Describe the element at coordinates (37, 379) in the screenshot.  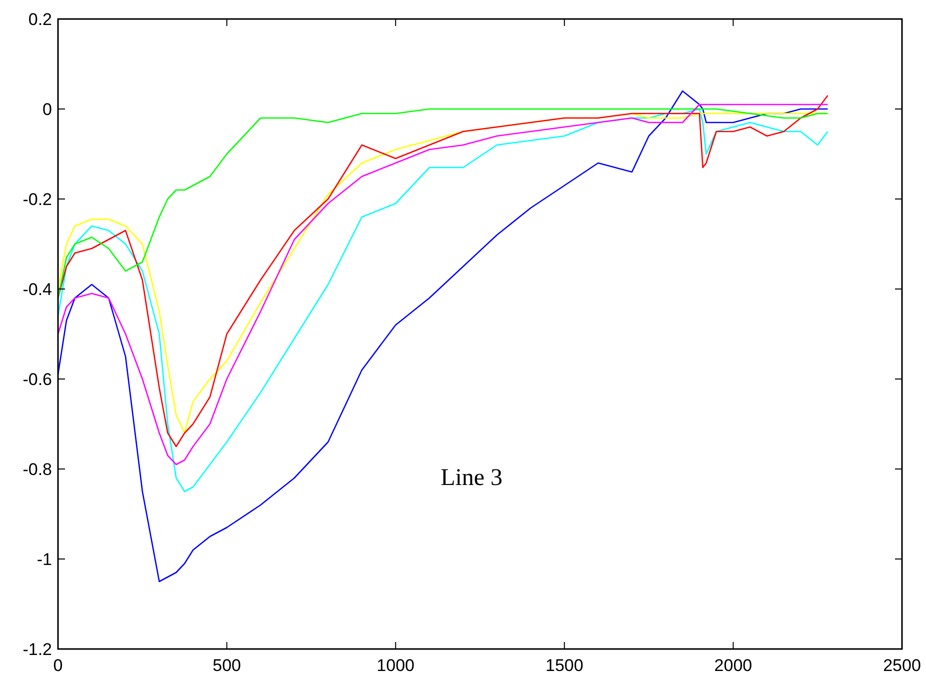
I see `y-tick-label: -0.6` at that location.